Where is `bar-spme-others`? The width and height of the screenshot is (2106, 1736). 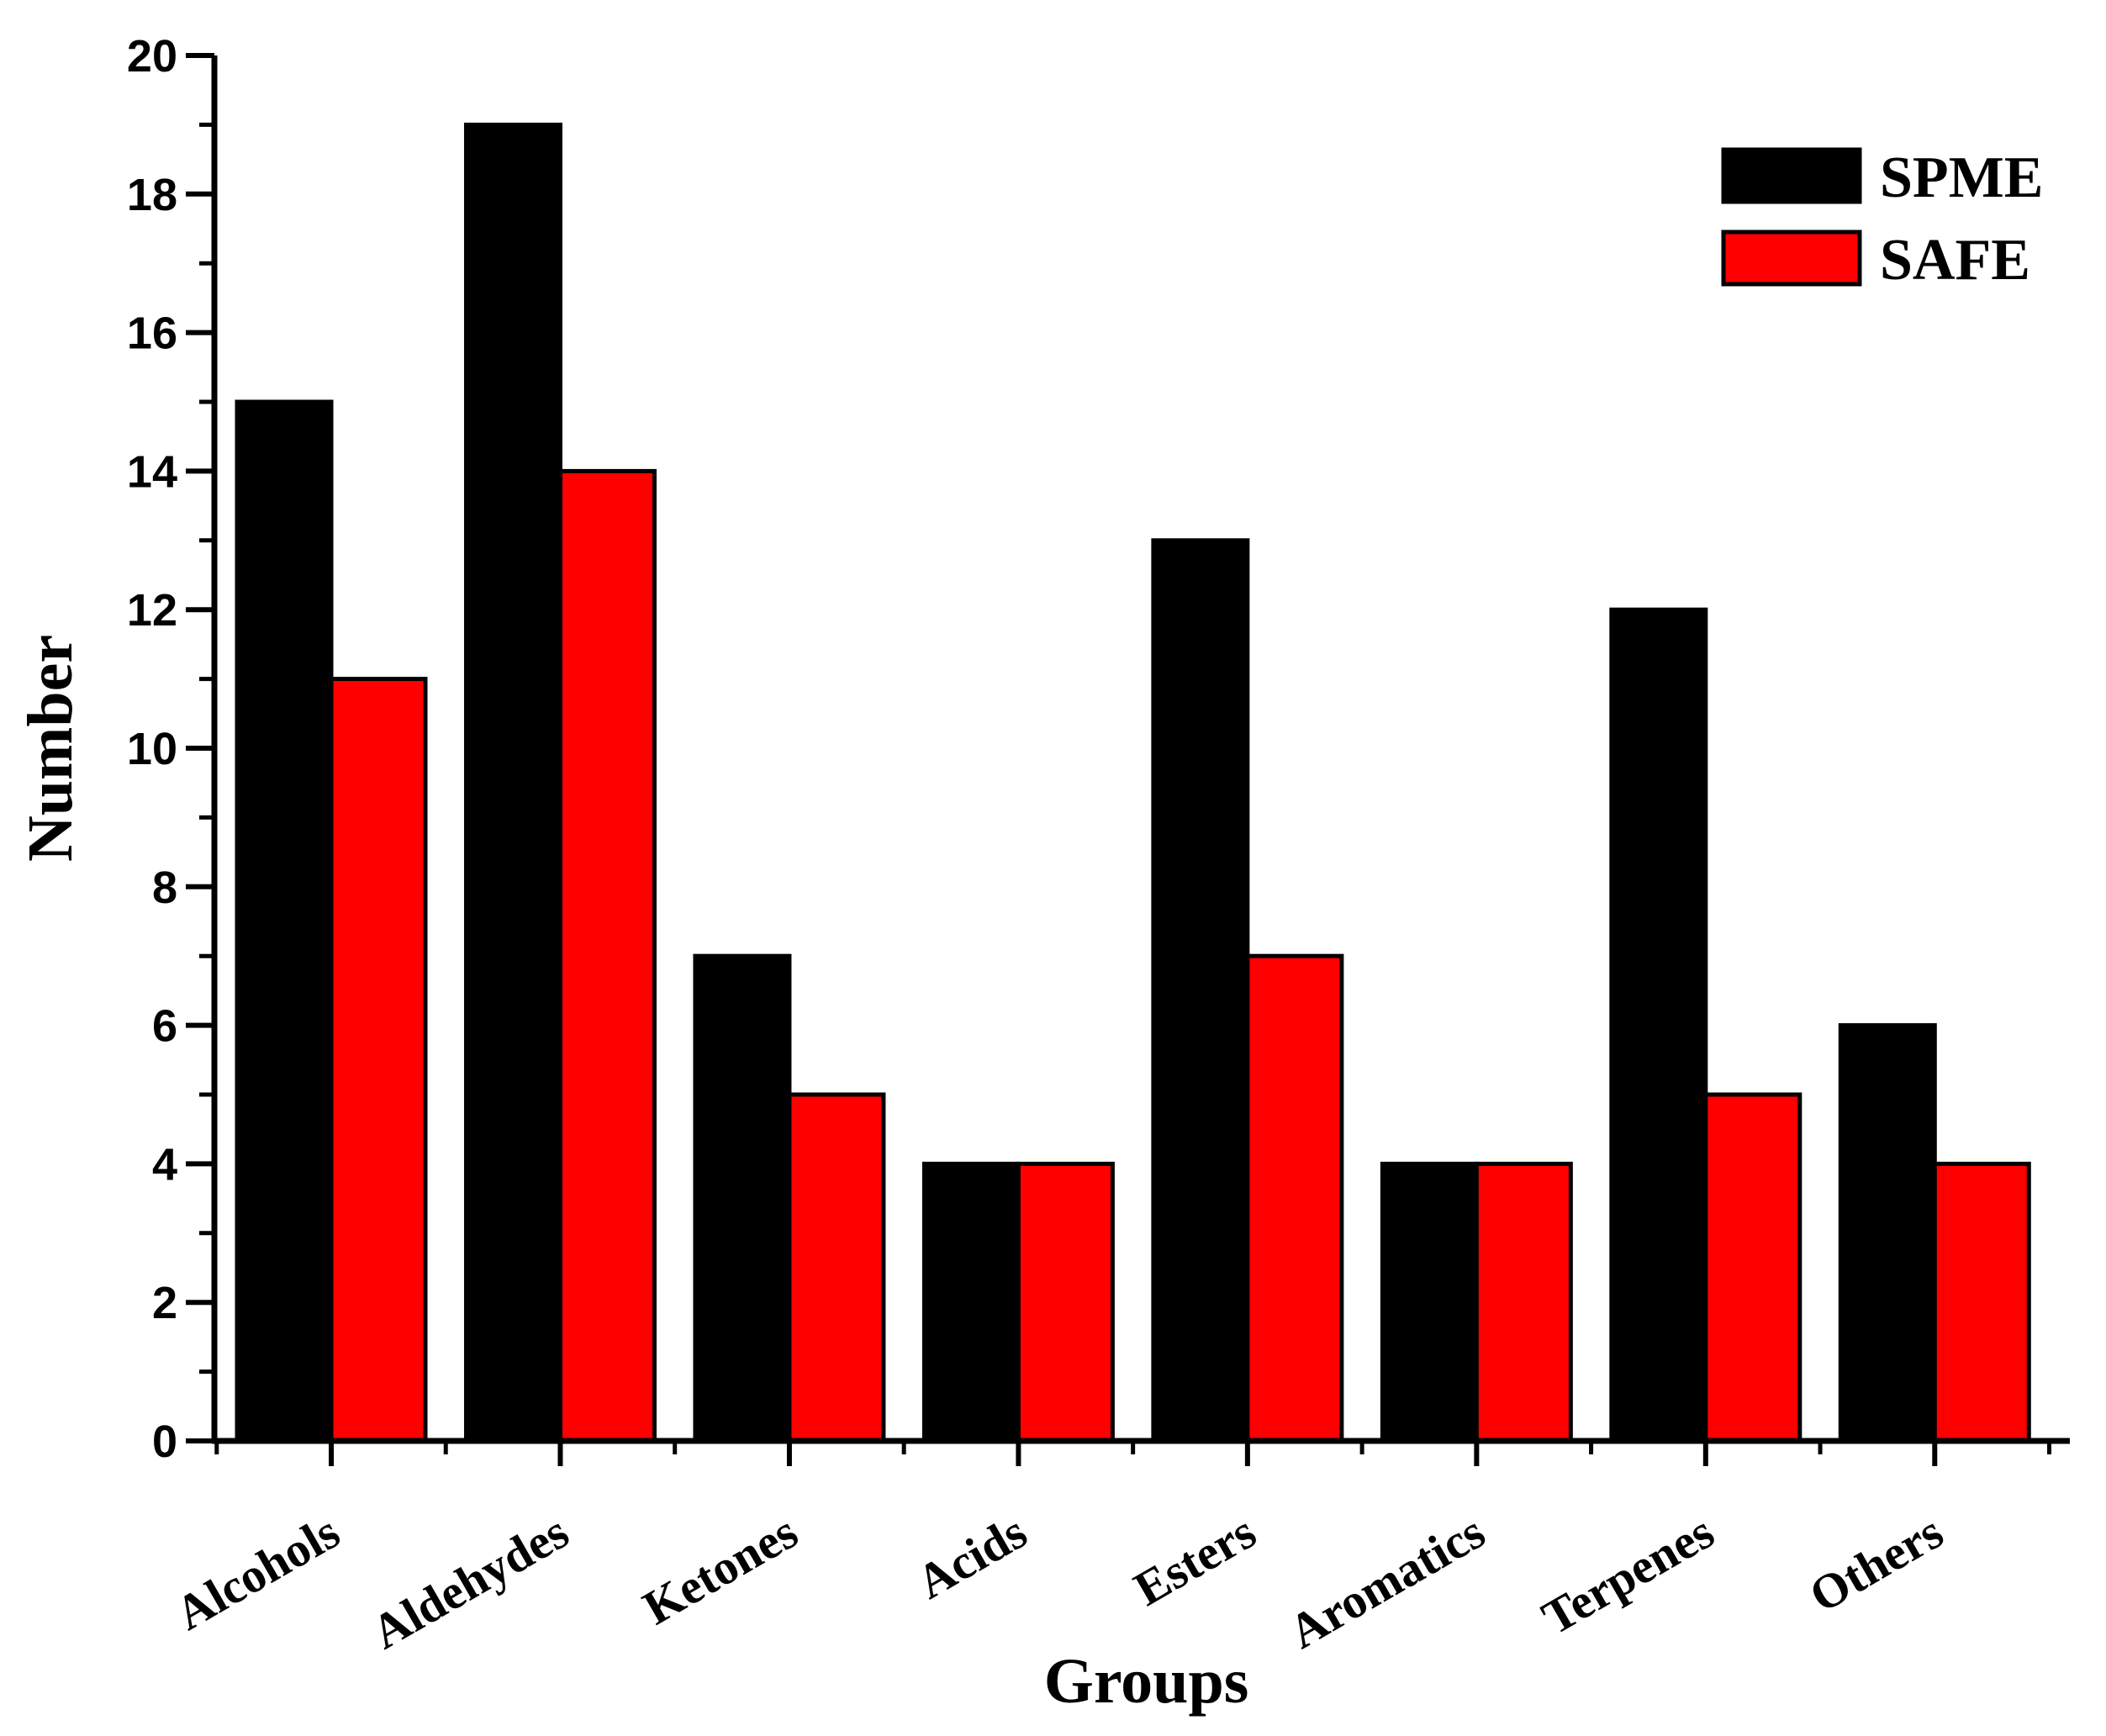 bar-spme-others is located at coordinates (1887, 1233).